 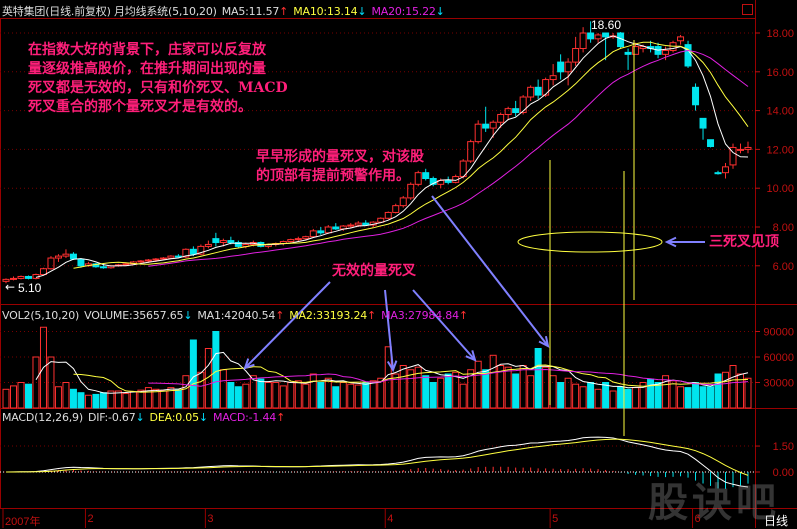 What do you see at coordinates (389, 330) in the screenshot?
I see `invalid-cross-arrow` at bounding box center [389, 330].